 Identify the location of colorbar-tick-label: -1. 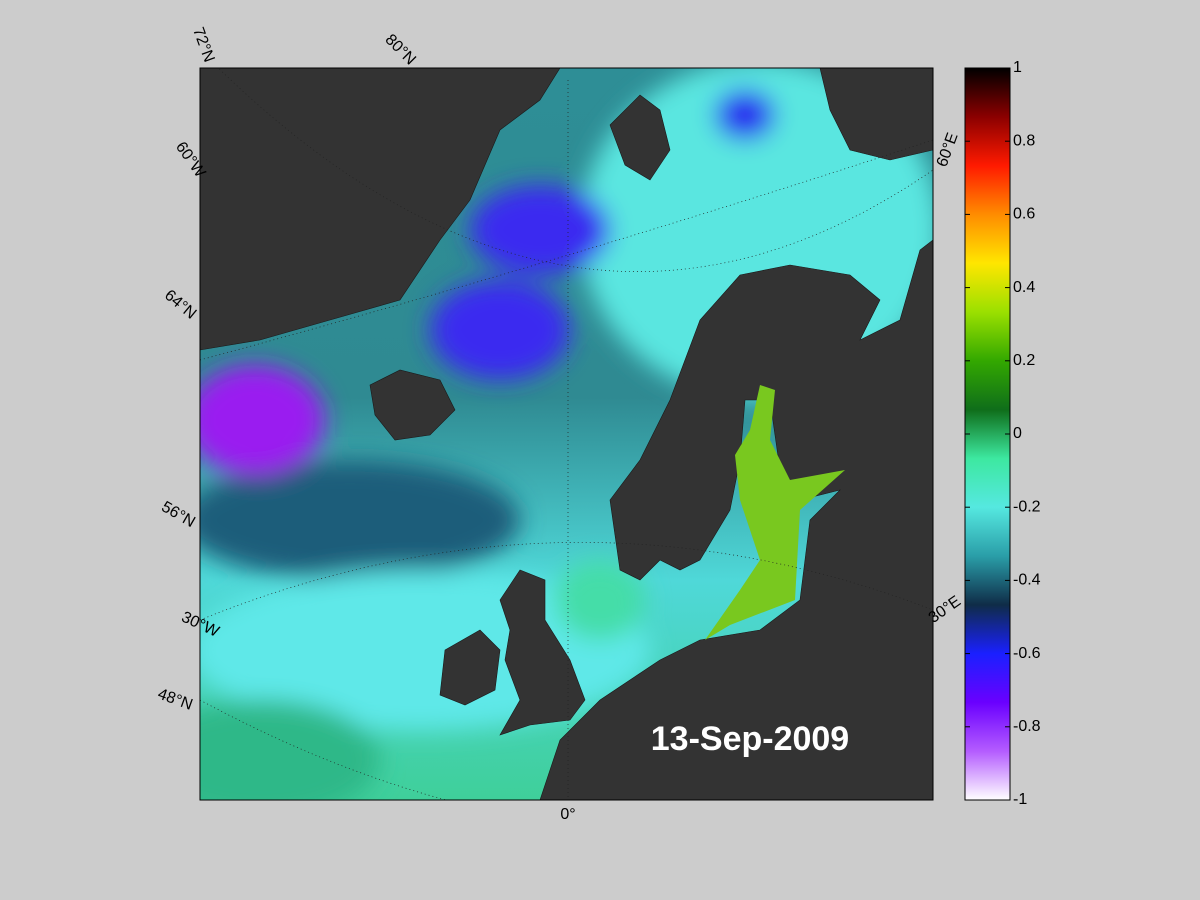
(1020, 799).